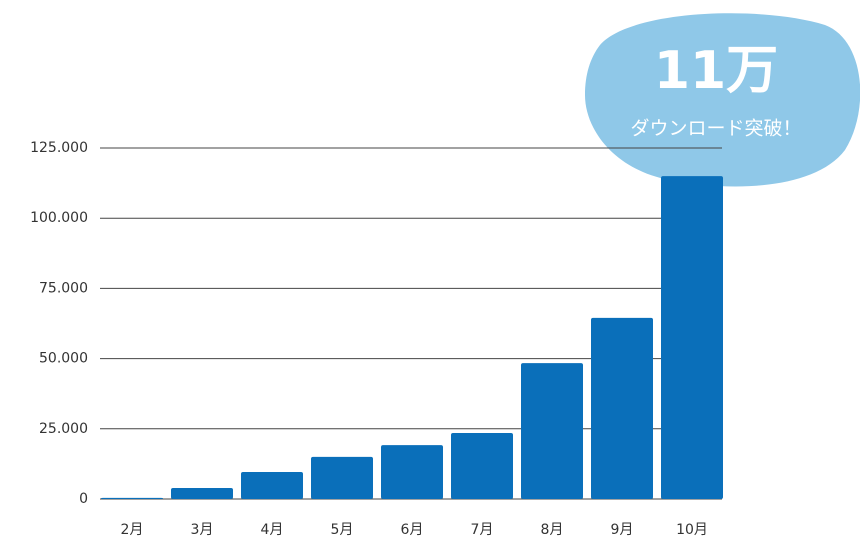  What do you see at coordinates (83, 499) in the screenshot?
I see `y-tick-label: 0` at bounding box center [83, 499].